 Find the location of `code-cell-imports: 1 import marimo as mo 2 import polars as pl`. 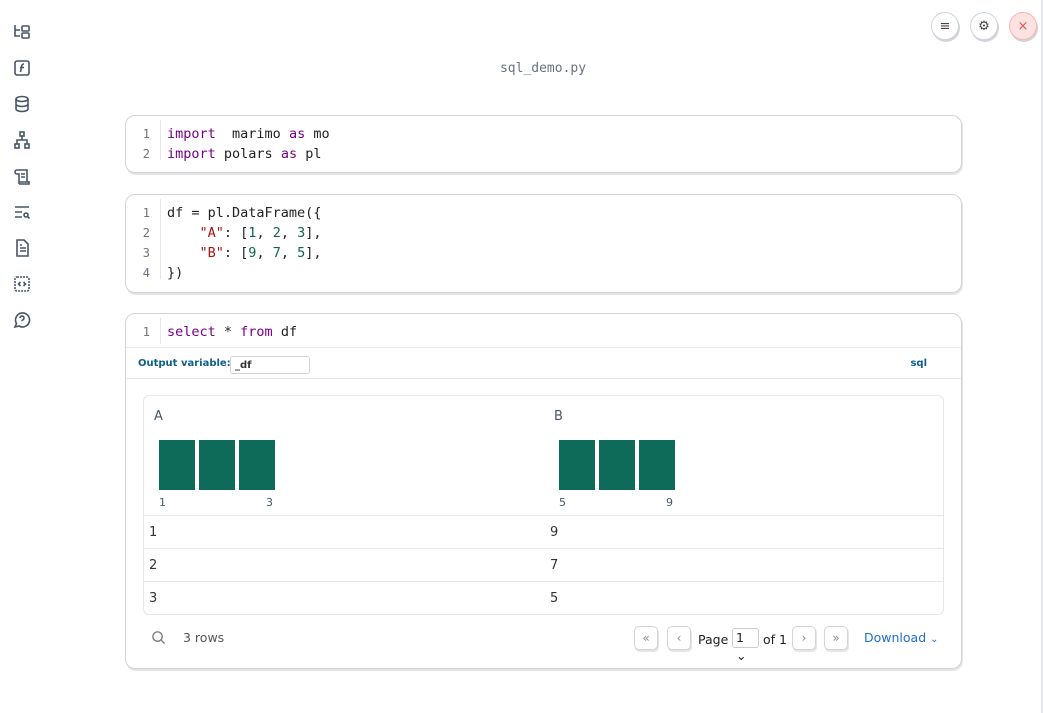

code-cell-imports: 1 import marimo as mo 2 import polars as pl is located at coordinates (543, 144).